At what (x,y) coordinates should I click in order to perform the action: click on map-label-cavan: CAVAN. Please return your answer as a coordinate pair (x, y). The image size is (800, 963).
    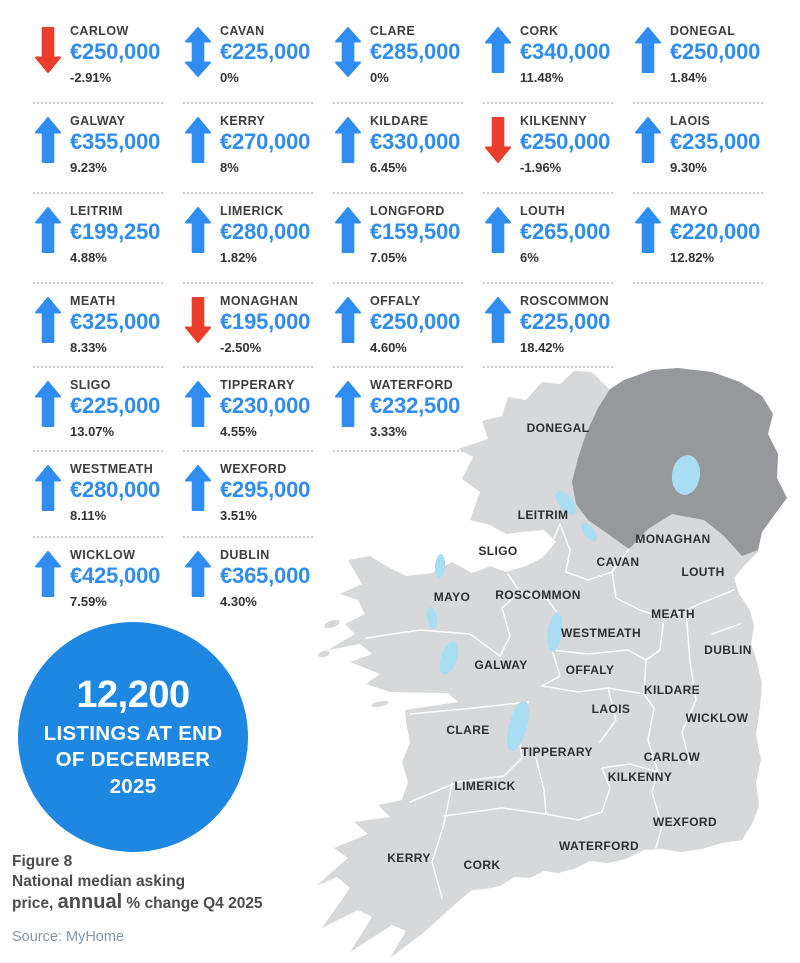
    Looking at the image, I should click on (618, 562).